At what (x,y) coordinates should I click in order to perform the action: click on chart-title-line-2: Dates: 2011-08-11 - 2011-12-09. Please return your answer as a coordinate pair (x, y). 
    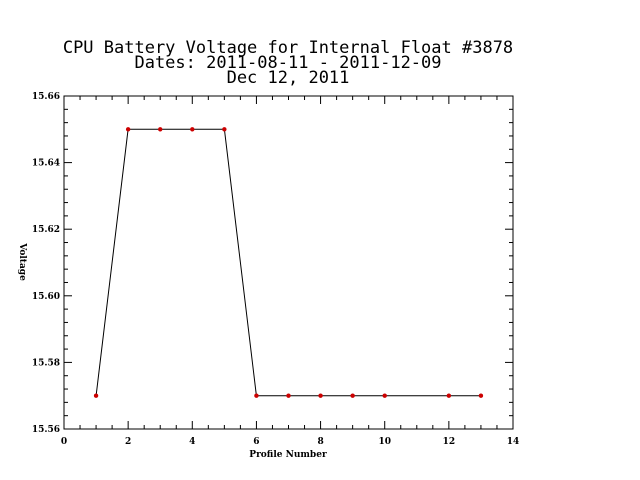
    Looking at the image, I should click on (287, 63).